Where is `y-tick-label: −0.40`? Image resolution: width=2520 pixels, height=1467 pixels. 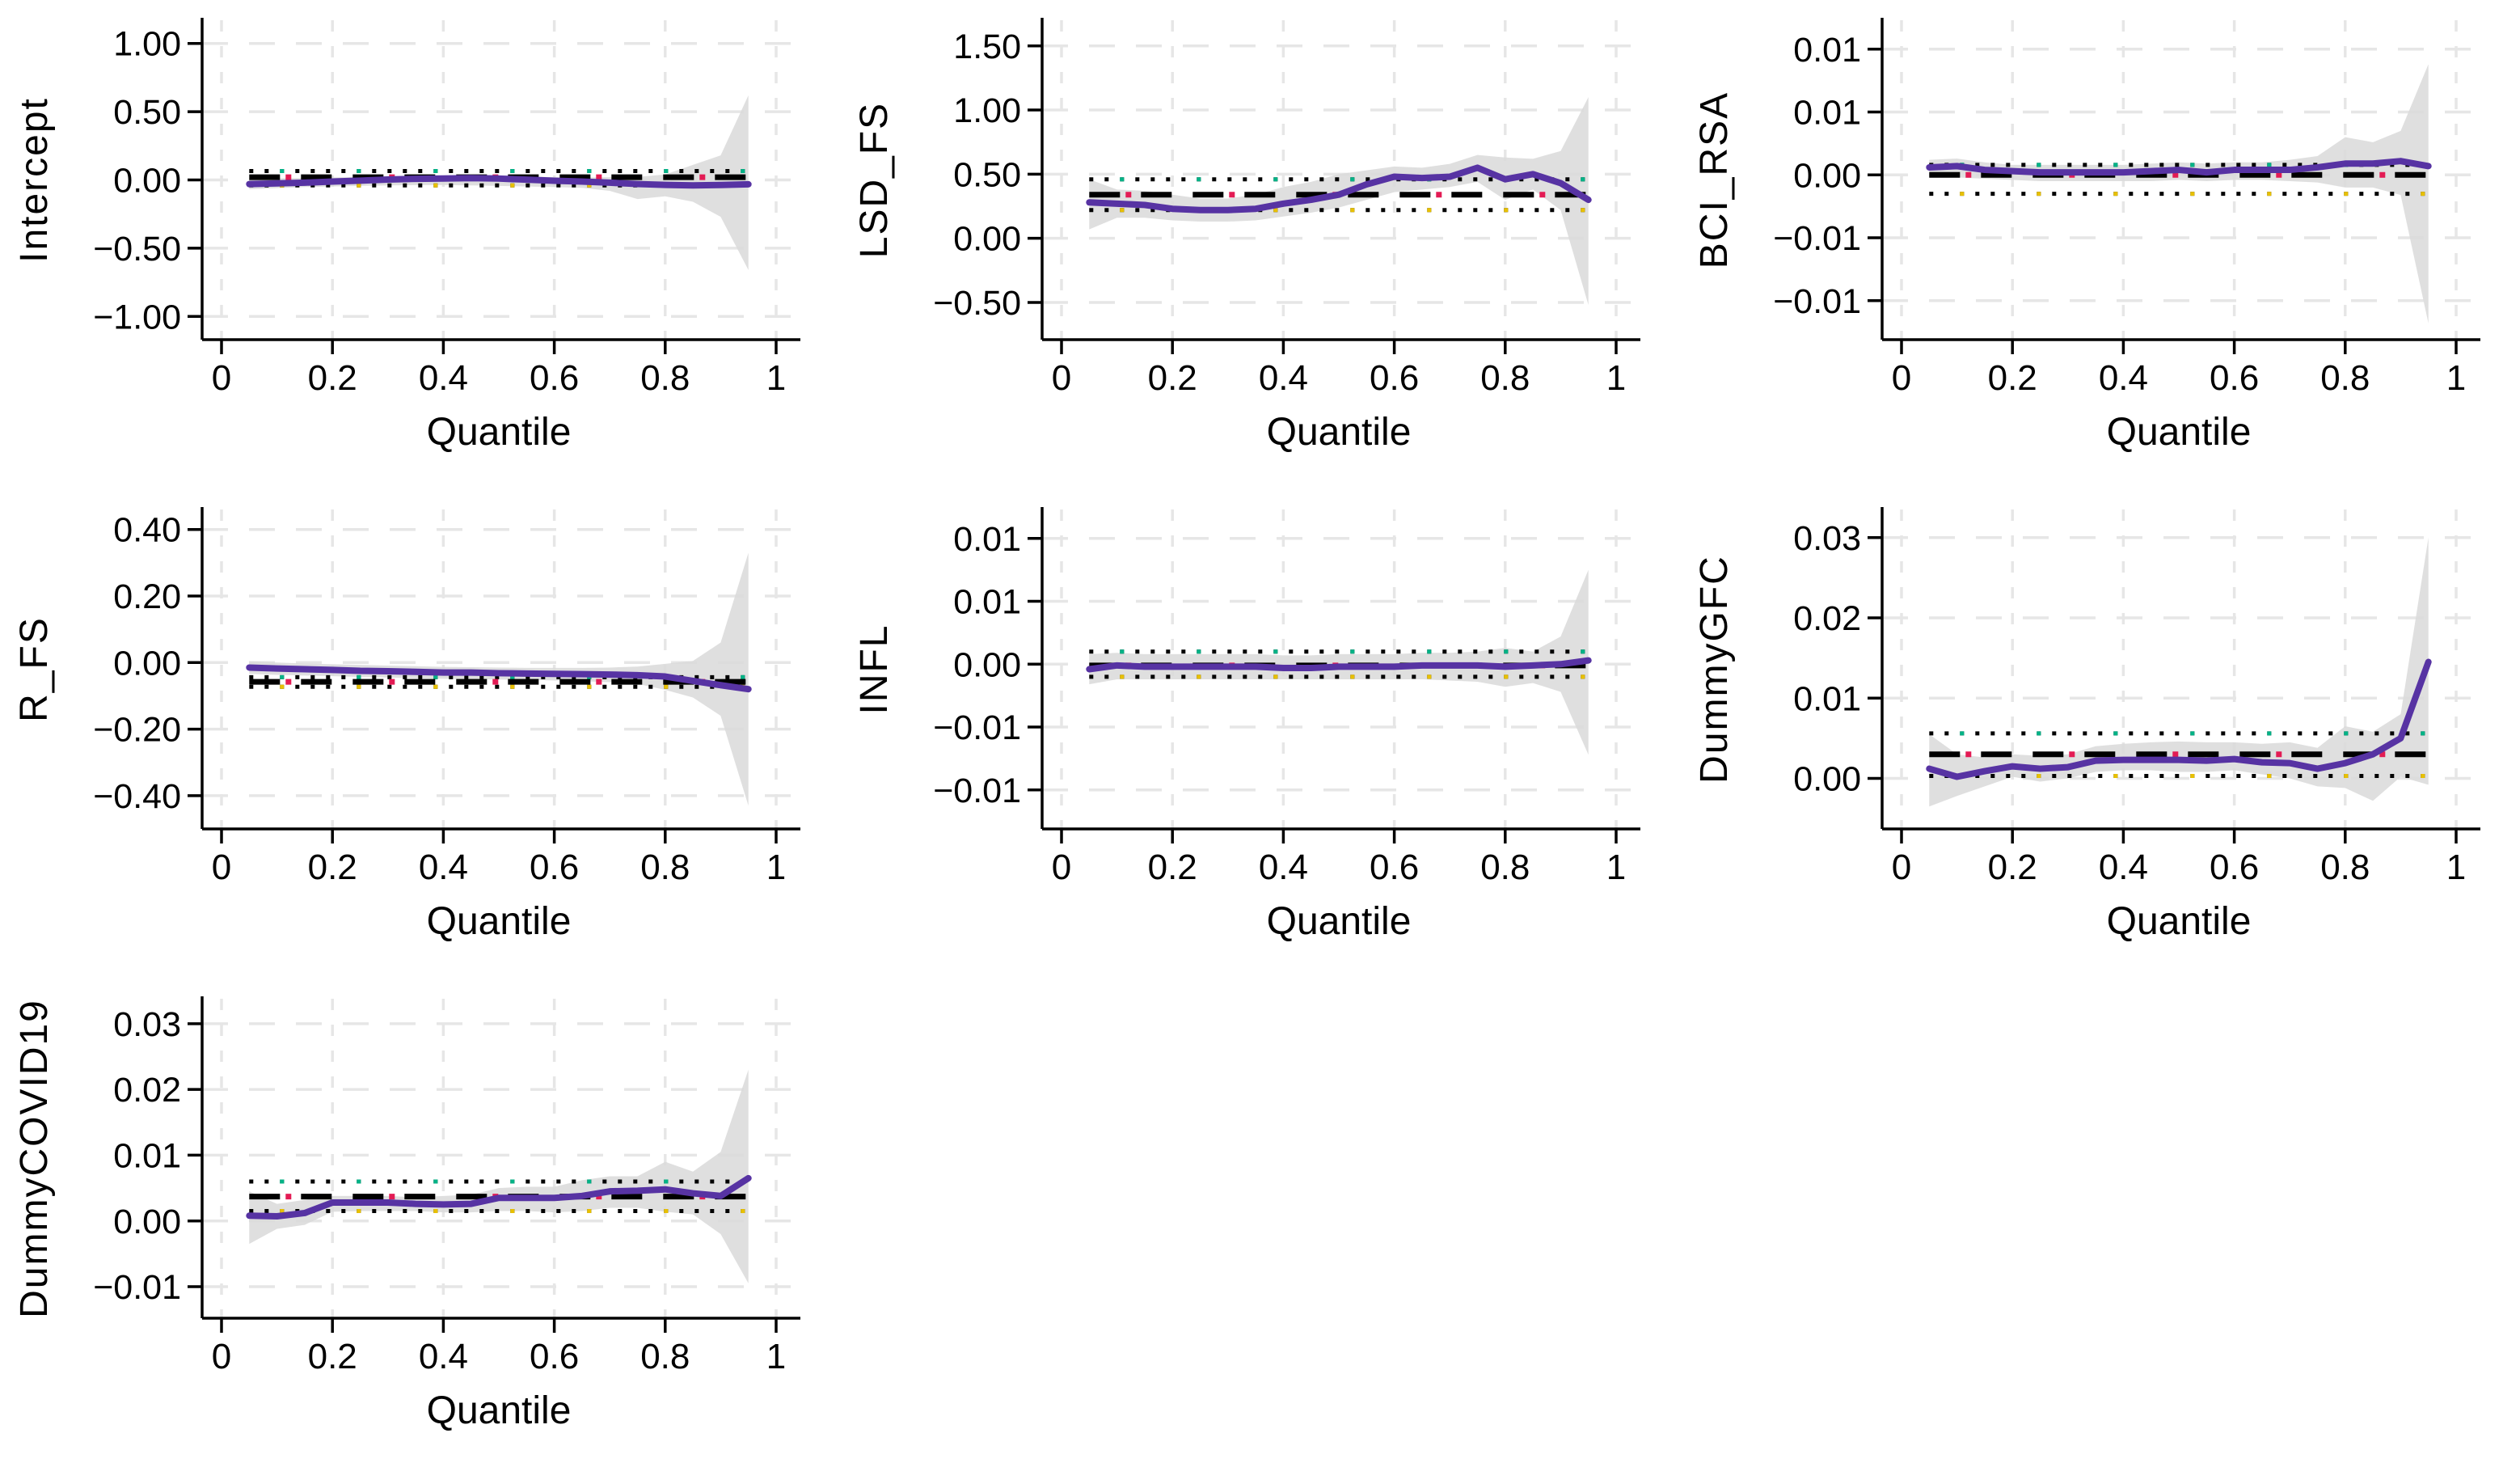 y-tick-label: −0.40 is located at coordinates (137, 796).